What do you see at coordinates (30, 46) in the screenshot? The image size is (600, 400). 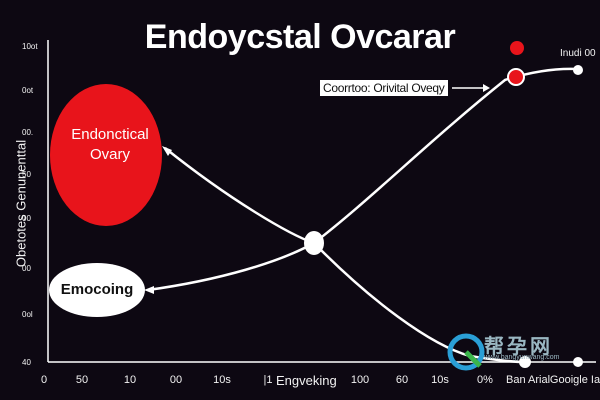 I see `y-tick: 10ot` at bounding box center [30, 46].